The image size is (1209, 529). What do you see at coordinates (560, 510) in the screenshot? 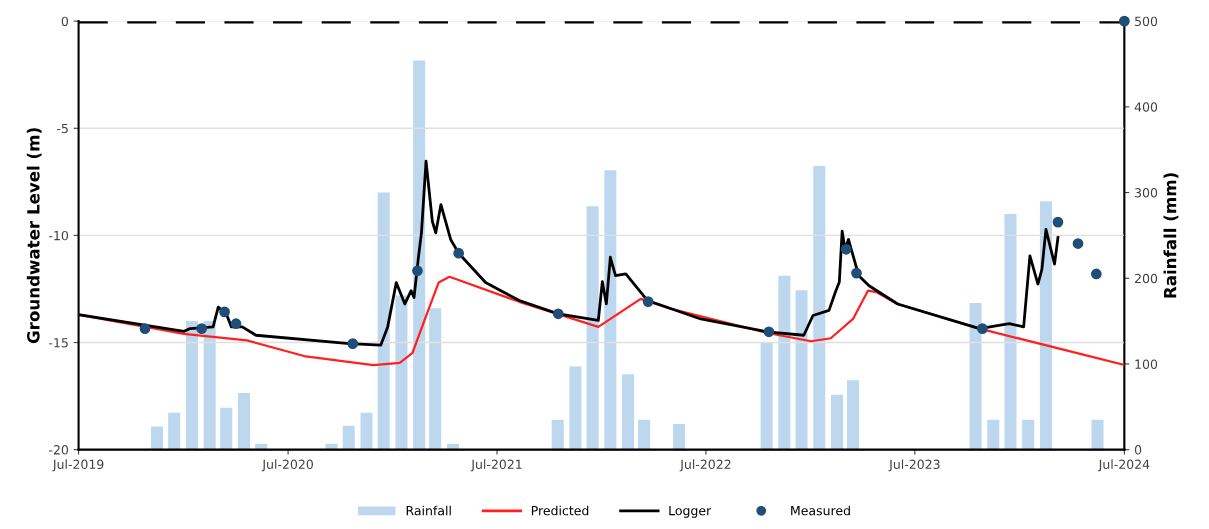
I see `legend-label: Predicted` at bounding box center [560, 510].